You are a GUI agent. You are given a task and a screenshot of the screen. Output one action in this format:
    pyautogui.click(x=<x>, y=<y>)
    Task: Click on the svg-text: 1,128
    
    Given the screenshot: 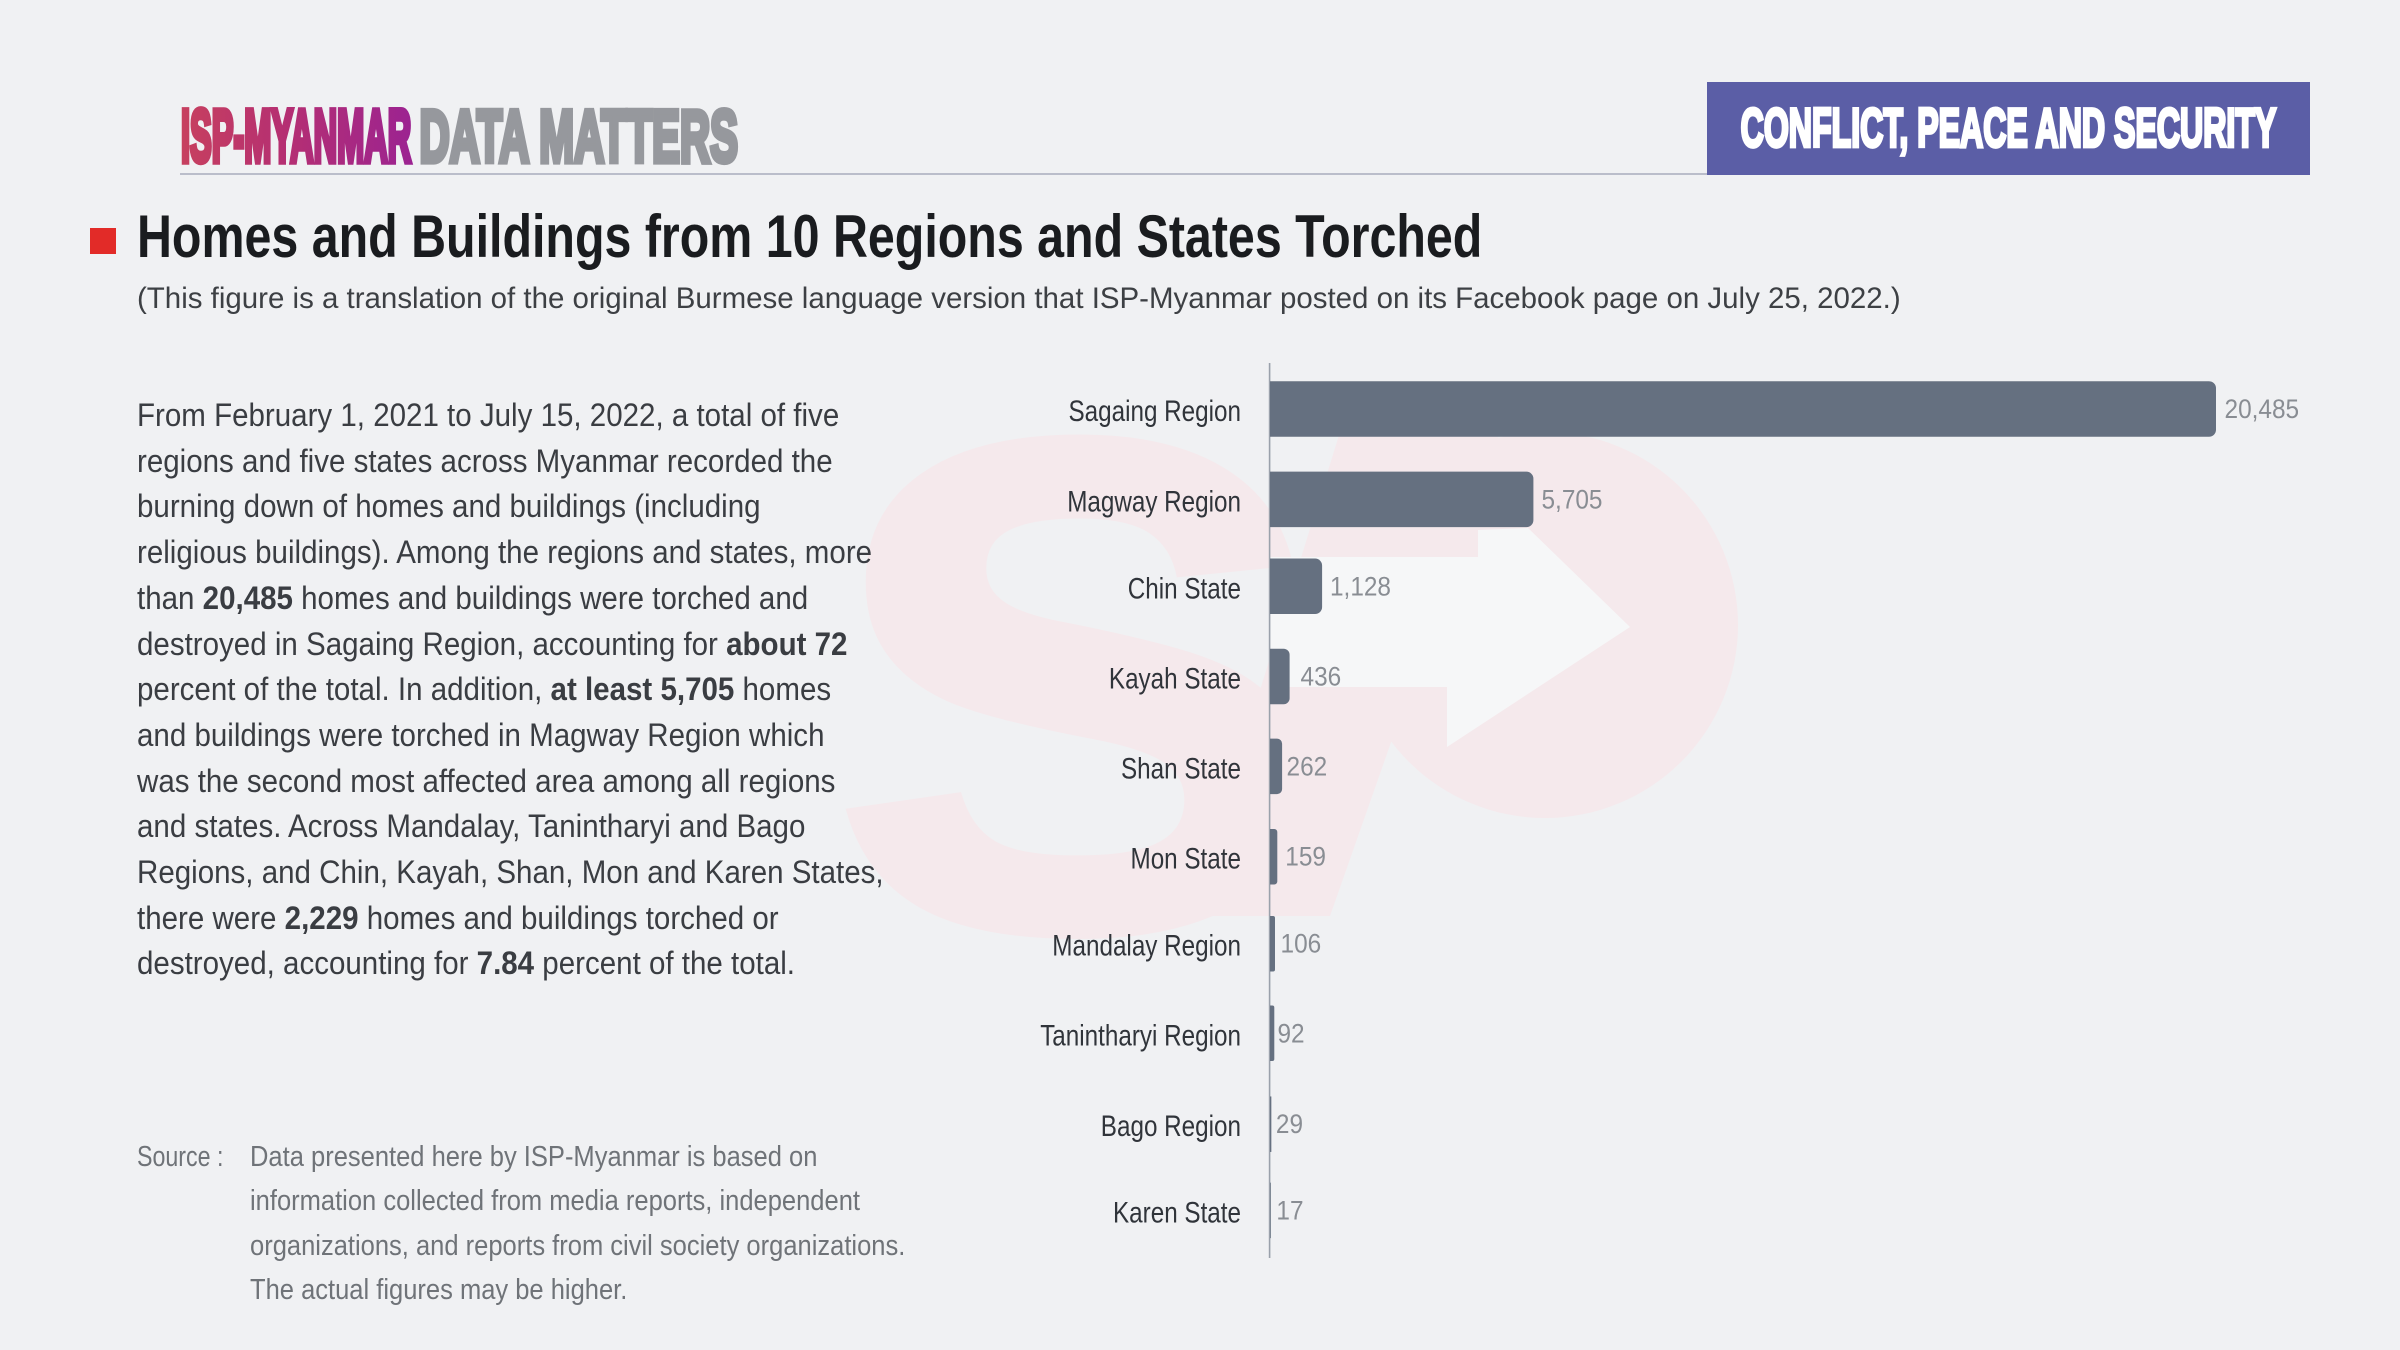 What is the action you would take?
    pyautogui.click(x=1360, y=586)
    